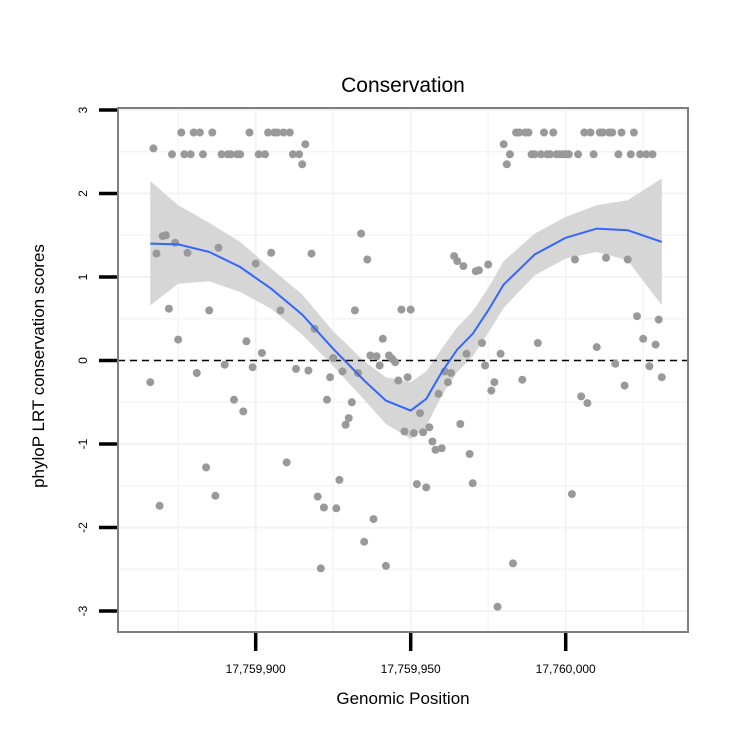  What do you see at coordinates (38, 366) in the screenshot?
I see `y-axis-title: phyloP LRT conservation scores` at bounding box center [38, 366].